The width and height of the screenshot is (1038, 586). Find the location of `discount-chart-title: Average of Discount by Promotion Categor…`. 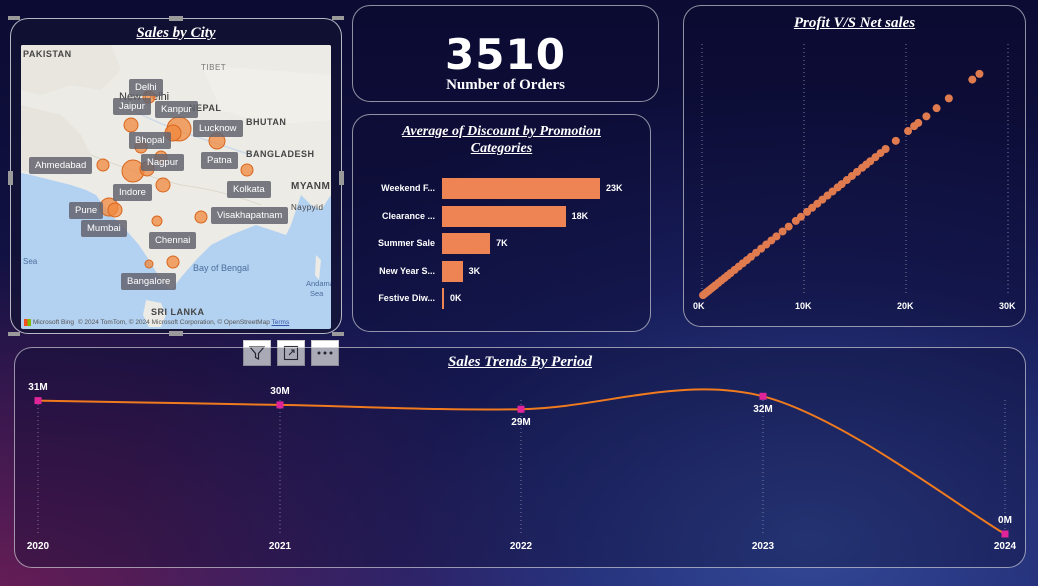

discount-chart-title: Average of Discount by Promotion Categor… is located at coordinates (501, 140).